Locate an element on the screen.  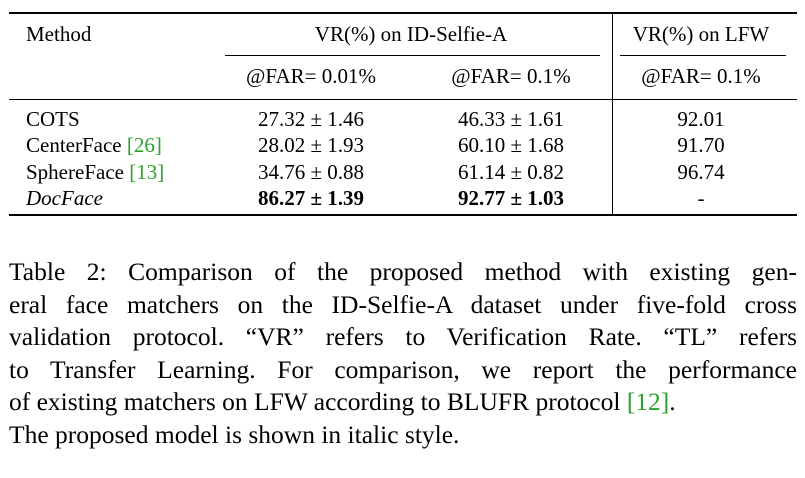
group2-underline is located at coordinates (703, 55).